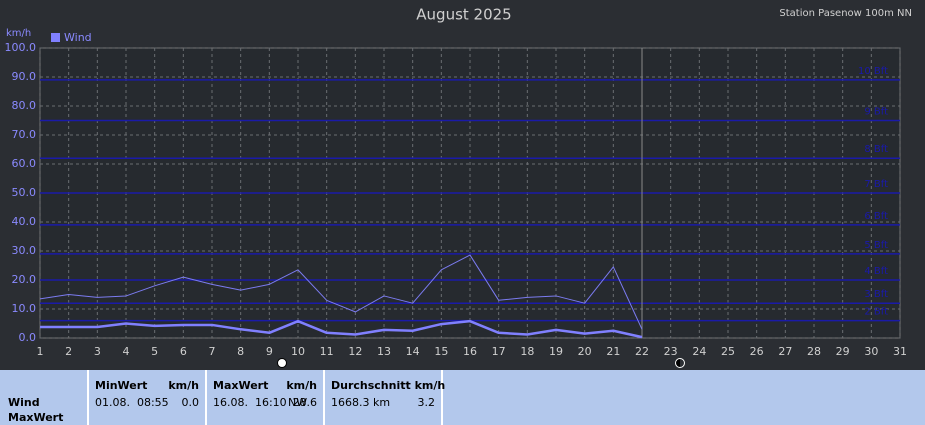  I want to click on x-tick-label: 11, so click(327, 351).